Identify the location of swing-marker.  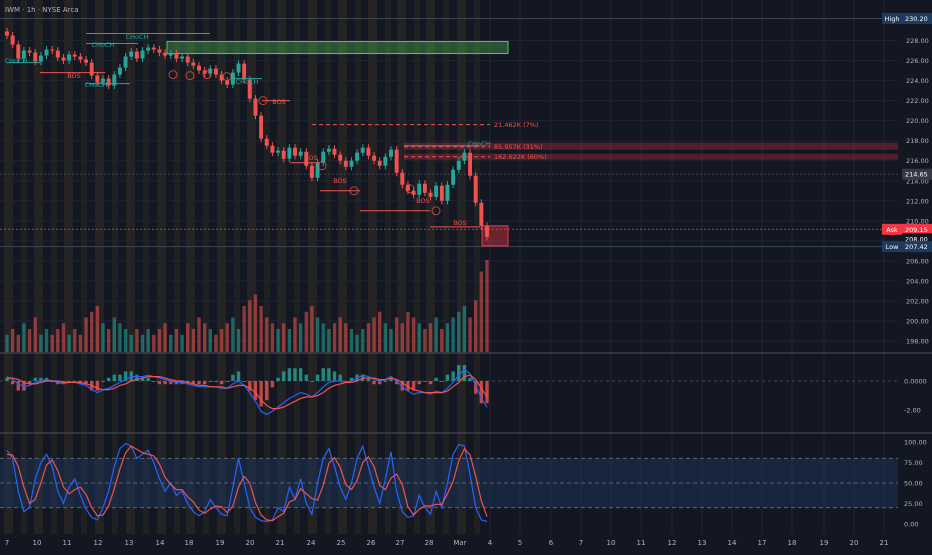
(227, 77).